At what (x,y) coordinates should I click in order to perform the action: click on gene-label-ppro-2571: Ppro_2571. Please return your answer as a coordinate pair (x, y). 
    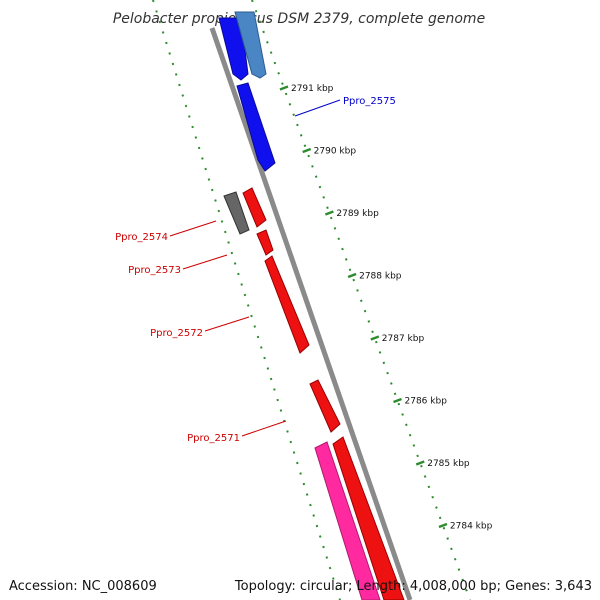
    Looking at the image, I should click on (213, 438).